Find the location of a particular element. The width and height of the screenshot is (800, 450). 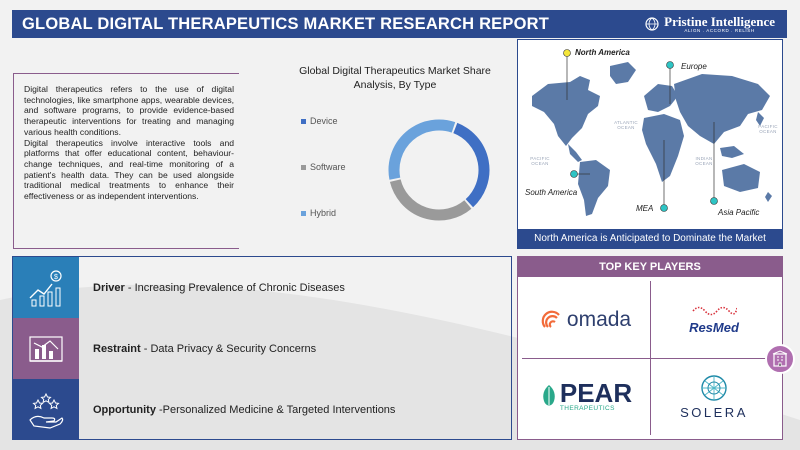

player-resmed: ResMed is located at coordinates (714, 319).